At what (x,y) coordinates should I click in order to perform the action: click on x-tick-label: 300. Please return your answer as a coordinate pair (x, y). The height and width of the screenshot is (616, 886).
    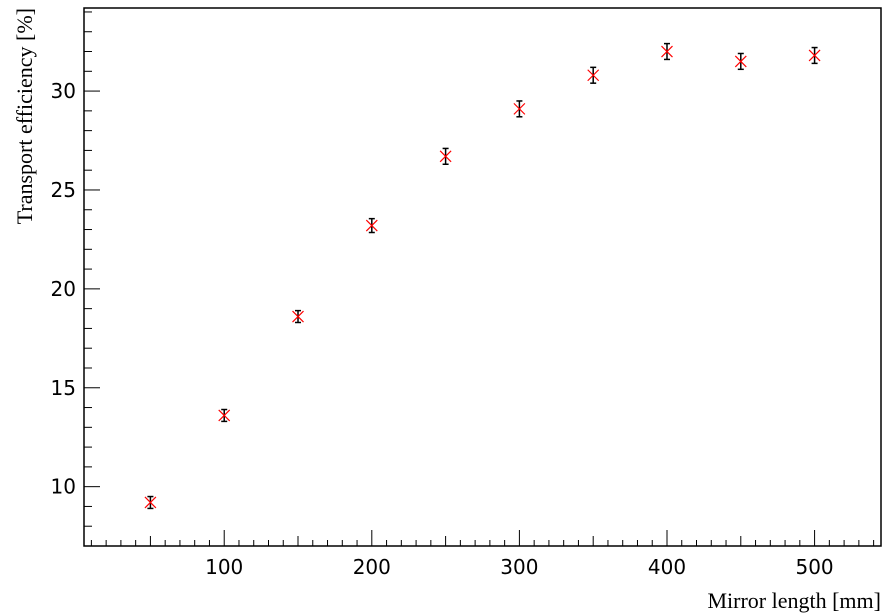
    Looking at the image, I should click on (519, 567).